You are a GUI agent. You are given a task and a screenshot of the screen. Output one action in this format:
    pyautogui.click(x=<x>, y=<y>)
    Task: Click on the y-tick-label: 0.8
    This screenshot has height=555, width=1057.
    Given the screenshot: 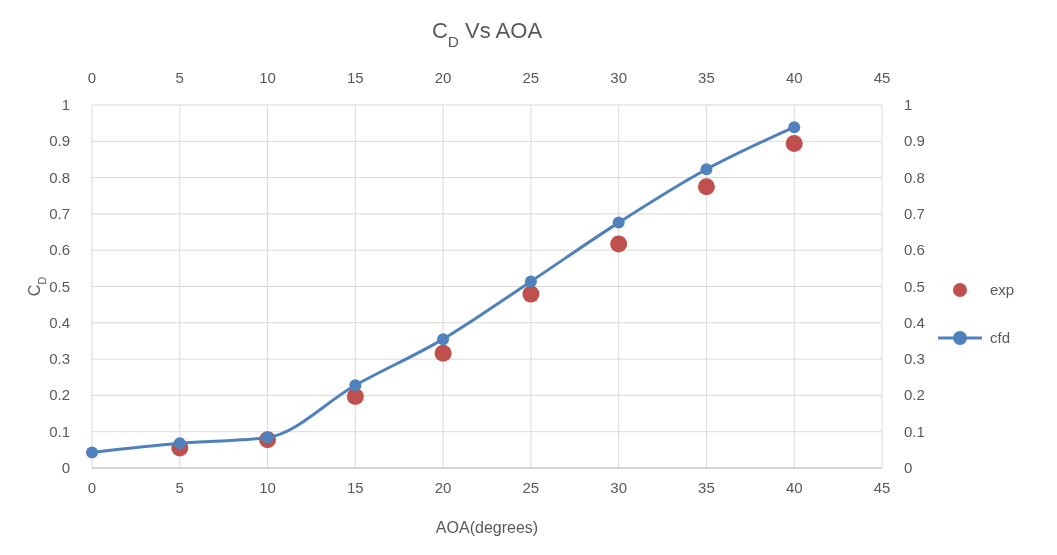 What is the action you would take?
    pyautogui.click(x=59, y=177)
    